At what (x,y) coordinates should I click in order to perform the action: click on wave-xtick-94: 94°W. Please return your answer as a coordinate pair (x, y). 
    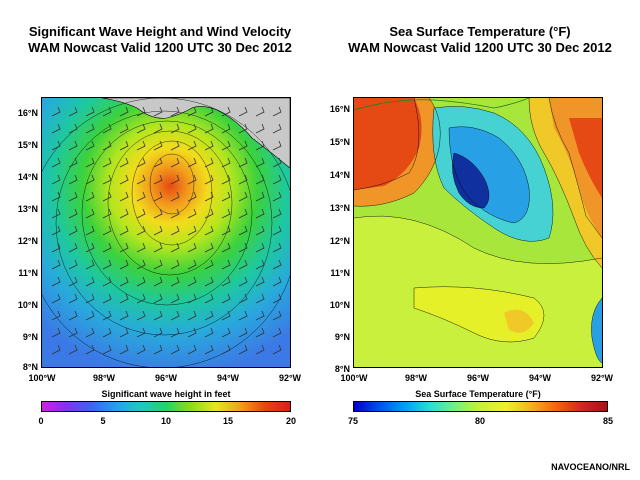
    Looking at the image, I should click on (228, 378).